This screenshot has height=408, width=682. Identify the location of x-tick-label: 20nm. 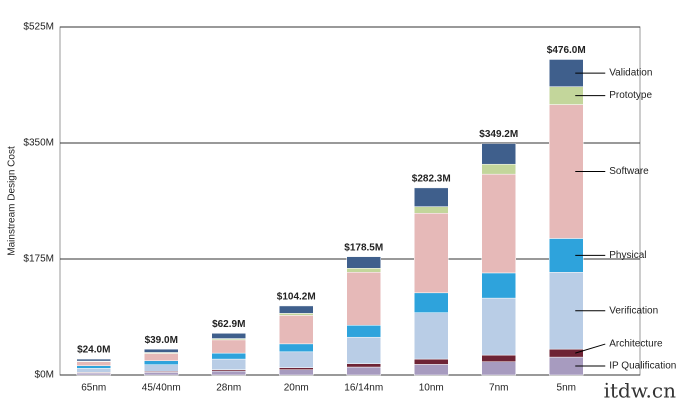
(296, 388).